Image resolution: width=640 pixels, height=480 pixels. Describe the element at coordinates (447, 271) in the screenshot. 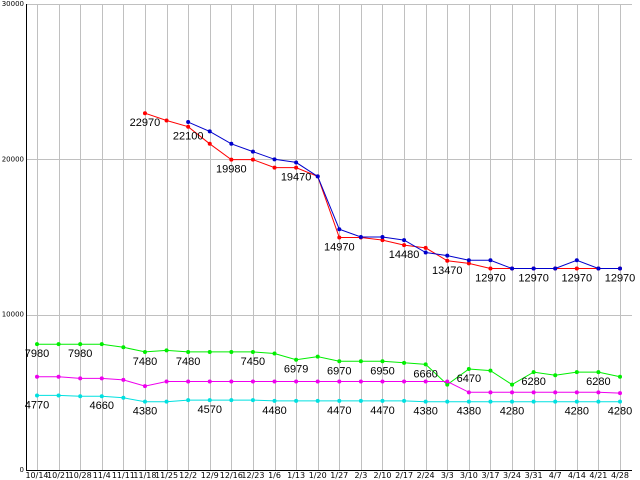

I see `data-label: 13470` at that location.